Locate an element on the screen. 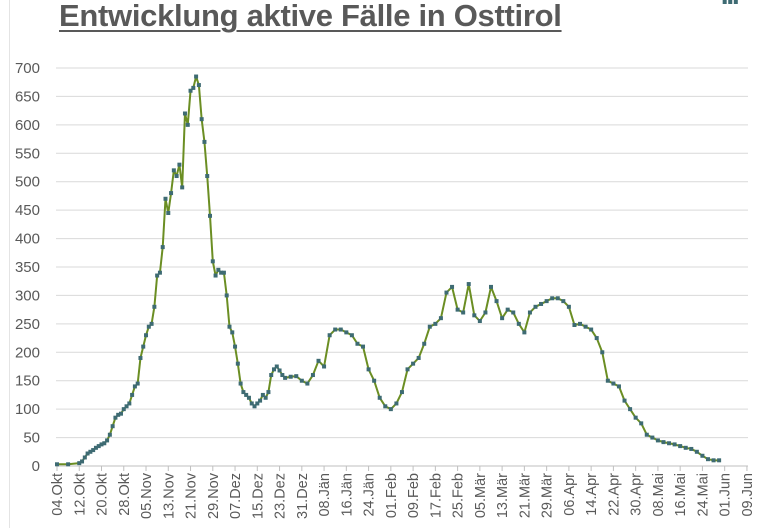 Image resolution: width=768 pixels, height=528 pixels. x-tick-label: 29.Mär is located at coordinates (548, 495).